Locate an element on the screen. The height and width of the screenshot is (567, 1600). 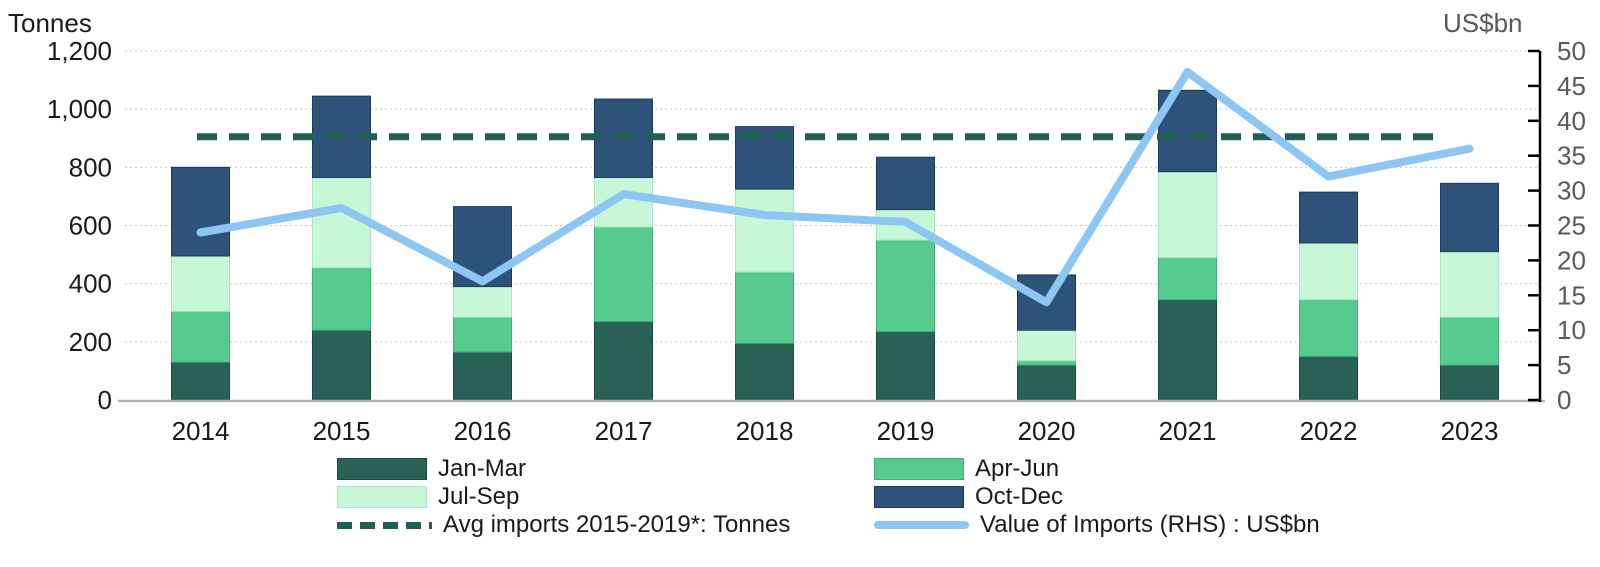
category-label: 2017 is located at coordinates (624, 431).